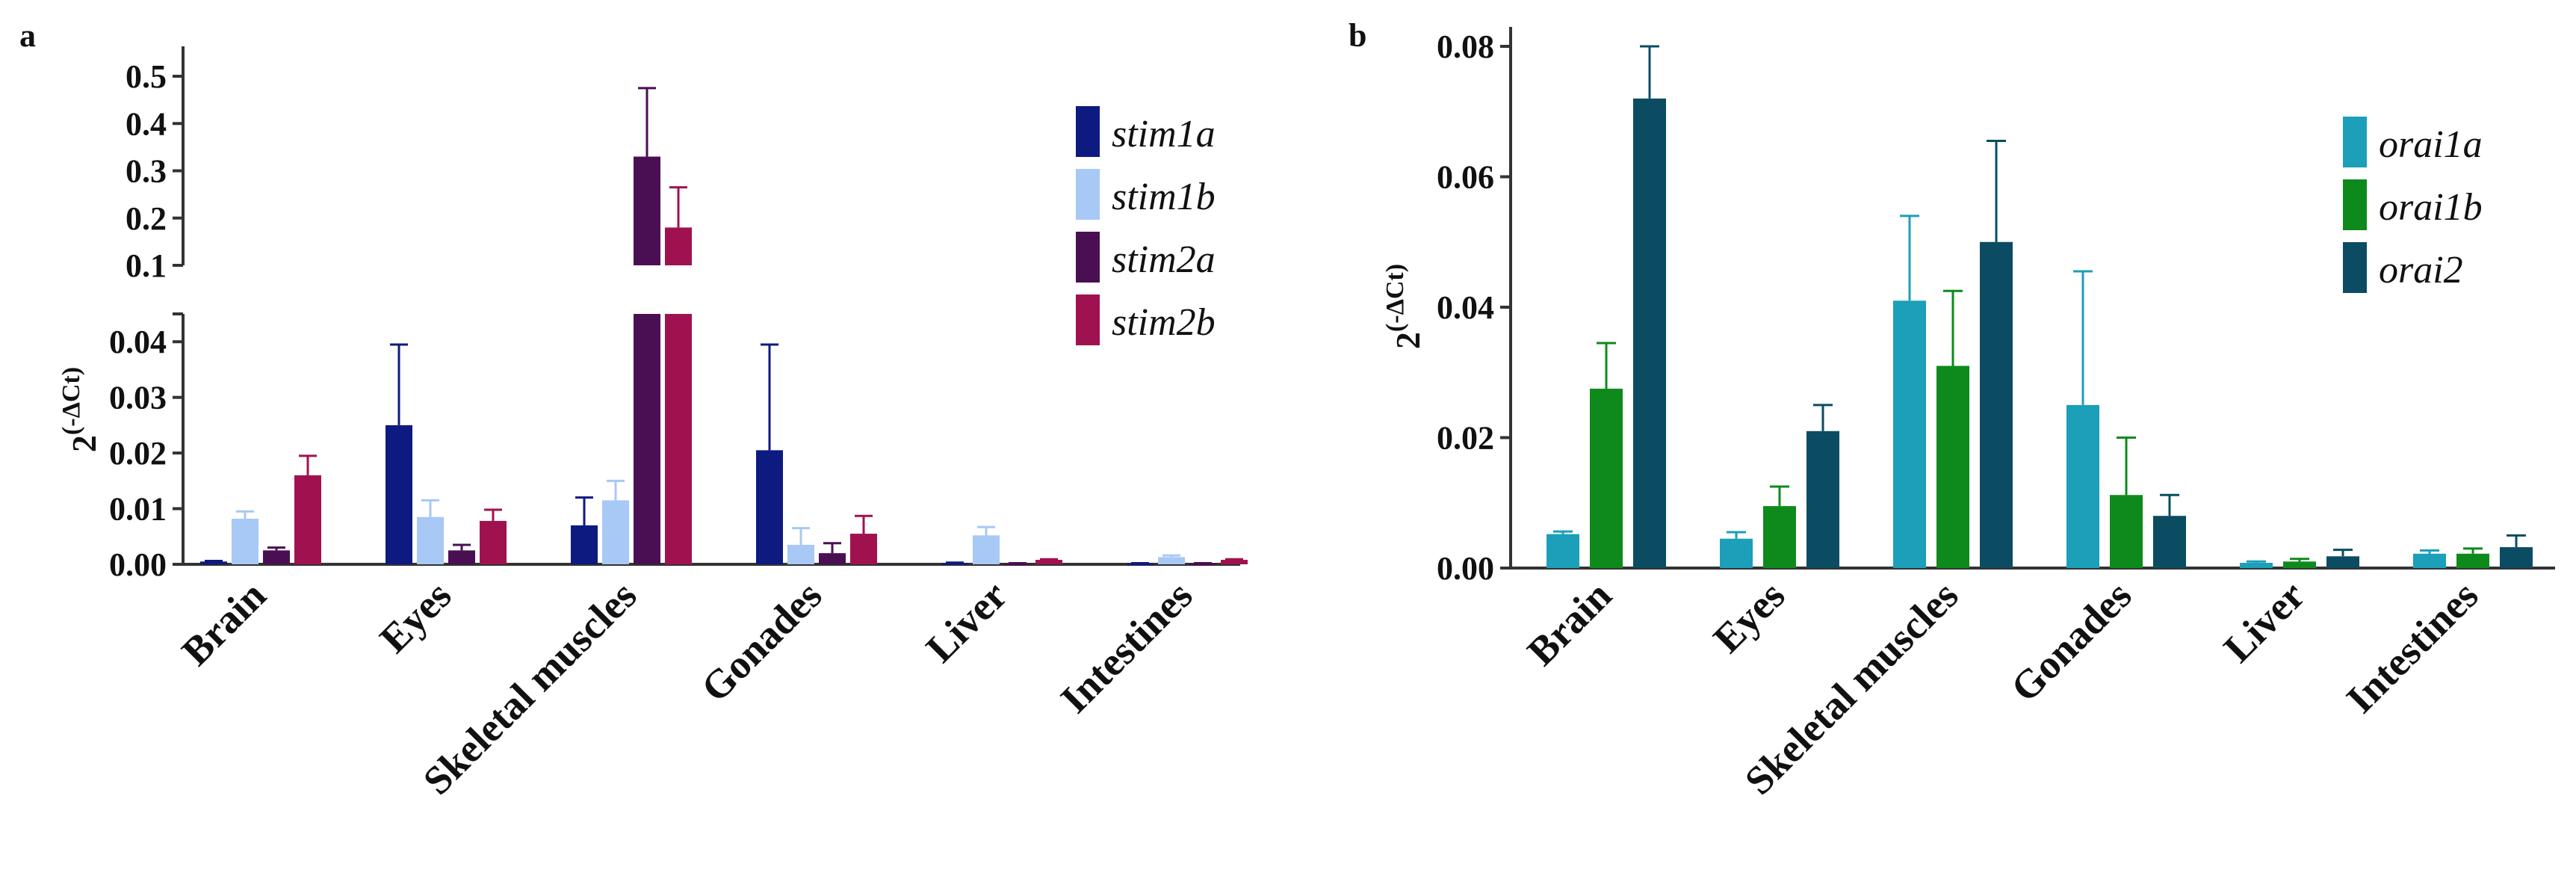  What do you see at coordinates (2355, 267) in the screenshot?
I see `panel-b-legend-swatch-orai2` at bounding box center [2355, 267].